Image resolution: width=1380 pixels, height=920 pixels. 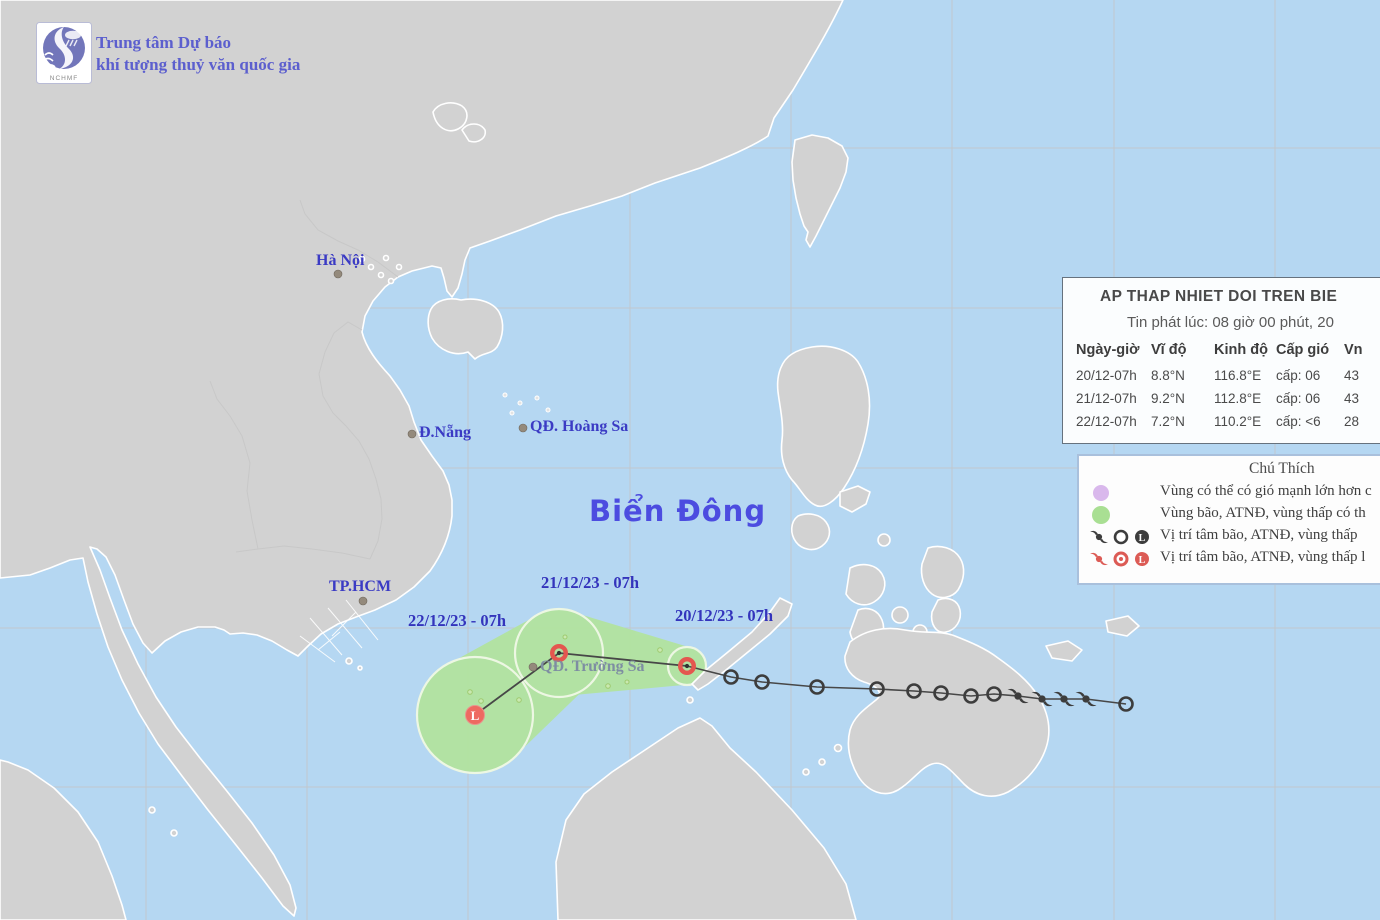 I want to click on typhoon-current-icon, so click(x=1099, y=559).